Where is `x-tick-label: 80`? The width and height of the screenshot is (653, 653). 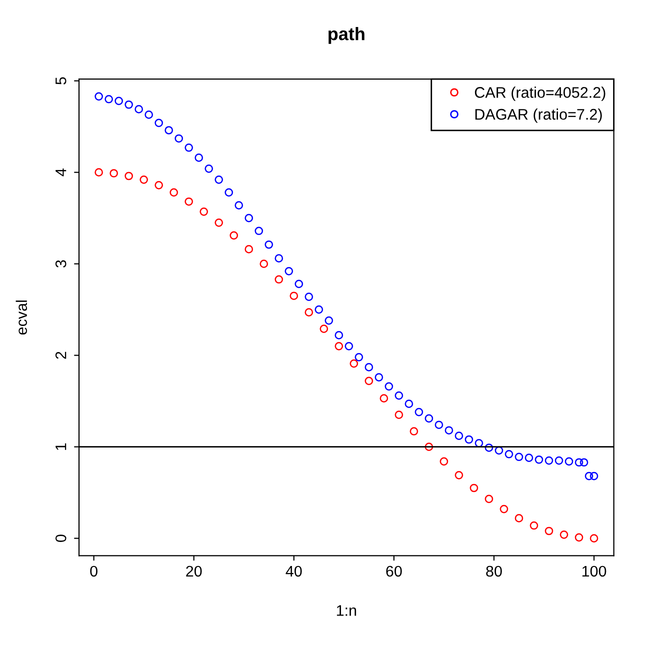 x-tick-label: 80 is located at coordinates (494, 571).